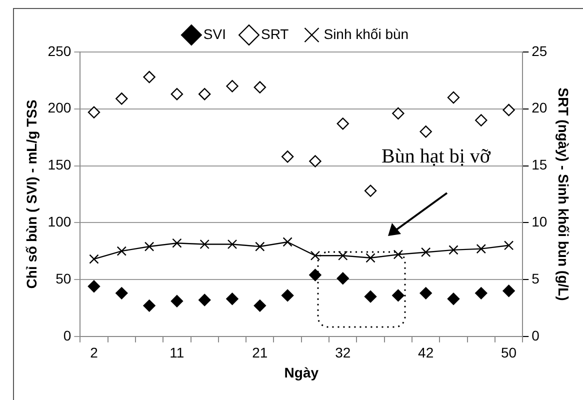 The width and height of the screenshot is (583, 400). I want to click on x-tick-label: 32, so click(343, 352).